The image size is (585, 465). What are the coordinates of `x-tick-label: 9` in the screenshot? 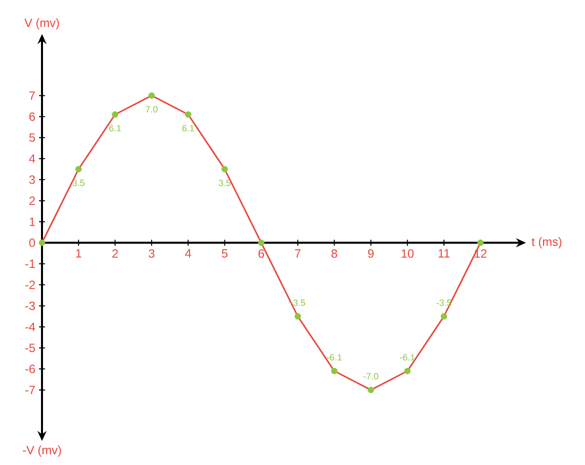 It's located at (371, 253).